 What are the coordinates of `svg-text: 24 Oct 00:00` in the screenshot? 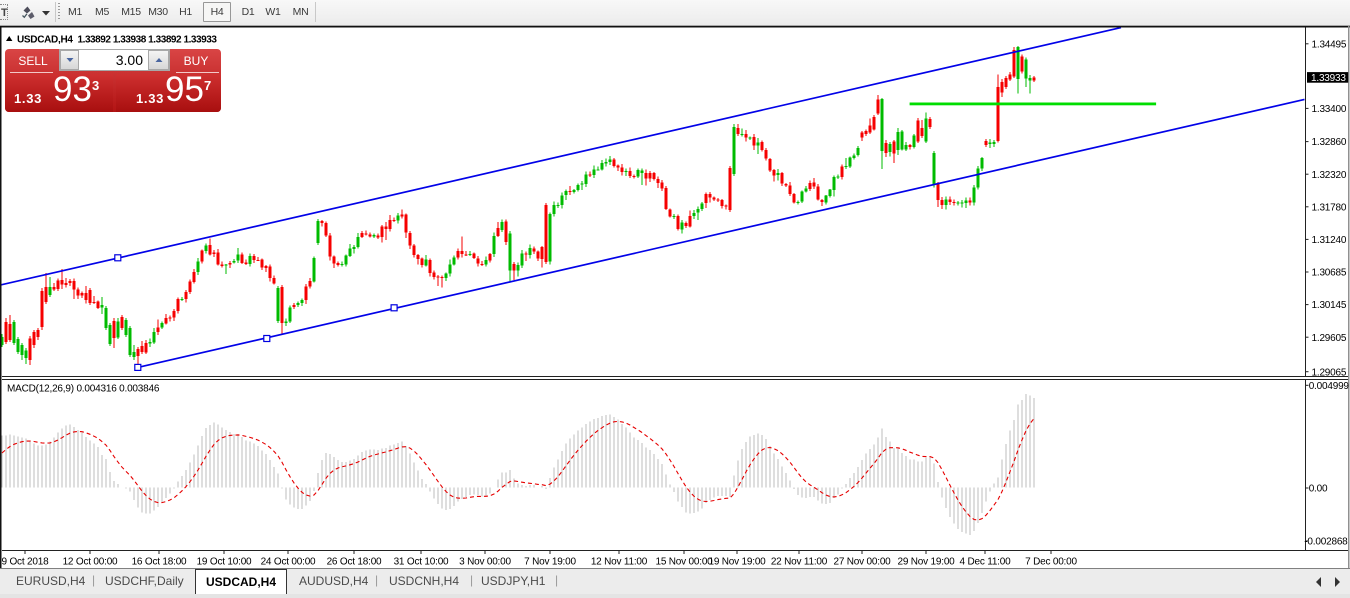 It's located at (288, 562).